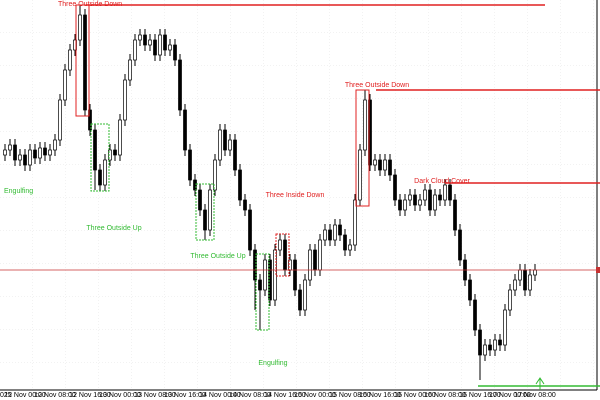 Image resolution: width=600 pixels, height=400 pixels. Describe the element at coordinates (25, 395) in the screenshot. I see `x-tick-label: 12 Nov 00:00` at that location.